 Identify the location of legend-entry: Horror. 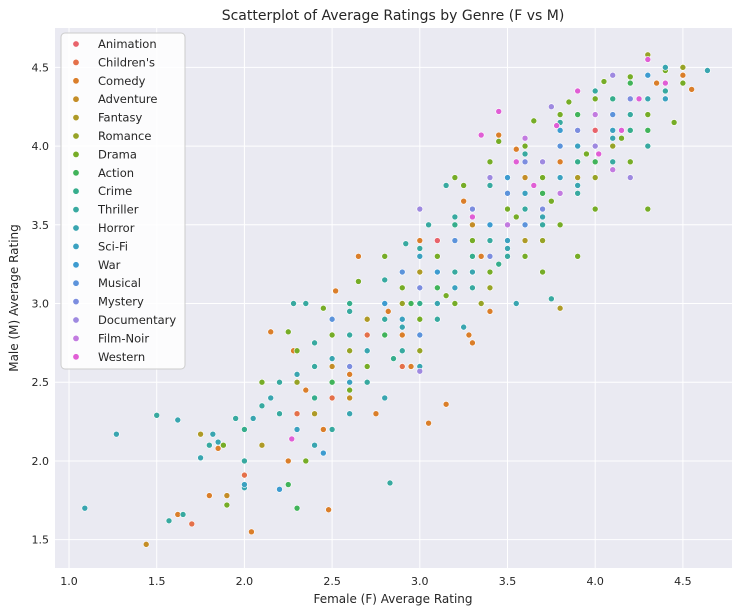
(116, 228).